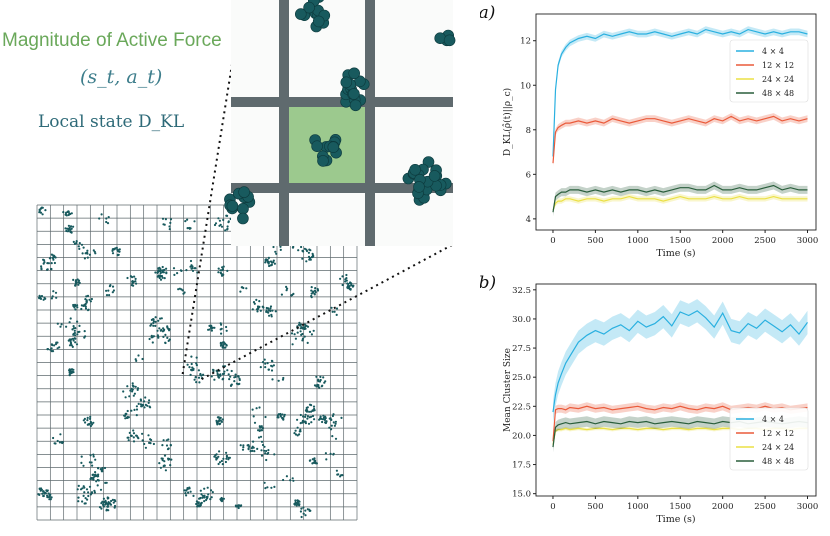 The width and height of the screenshot is (830, 536). What do you see at coordinates (528, 220) in the screenshot?
I see `y-tick-label: 4` at bounding box center [528, 220].